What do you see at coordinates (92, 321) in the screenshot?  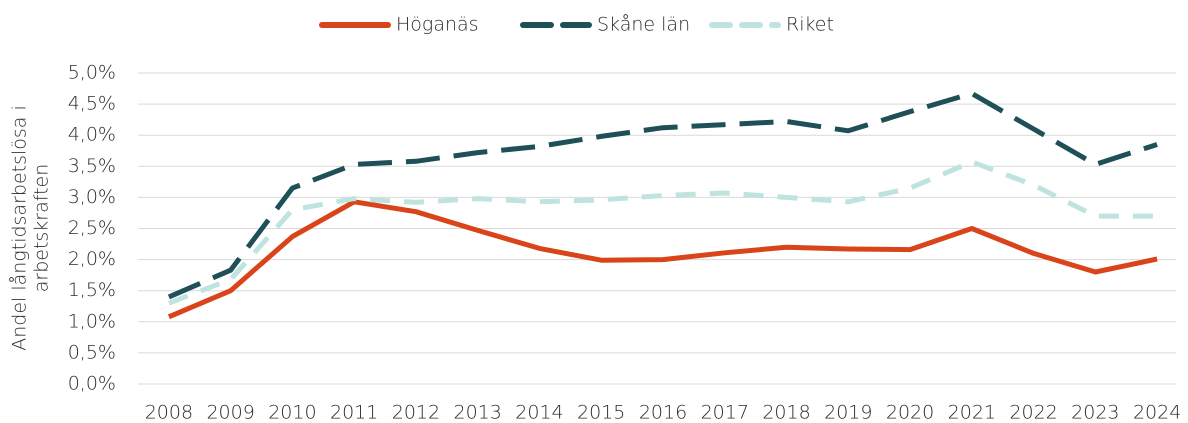 I see `y-tick-label: 1,0%` at bounding box center [92, 321].